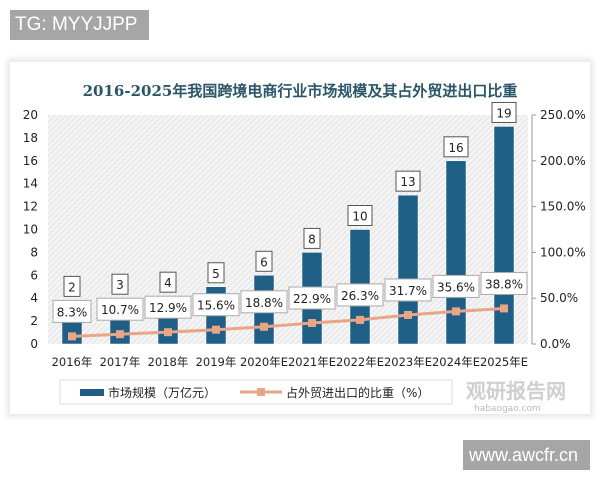 The image size is (600, 480). Describe the element at coordinates (34, 344) in the screenshot. I see `y-left-tick-label: 0` at that location.